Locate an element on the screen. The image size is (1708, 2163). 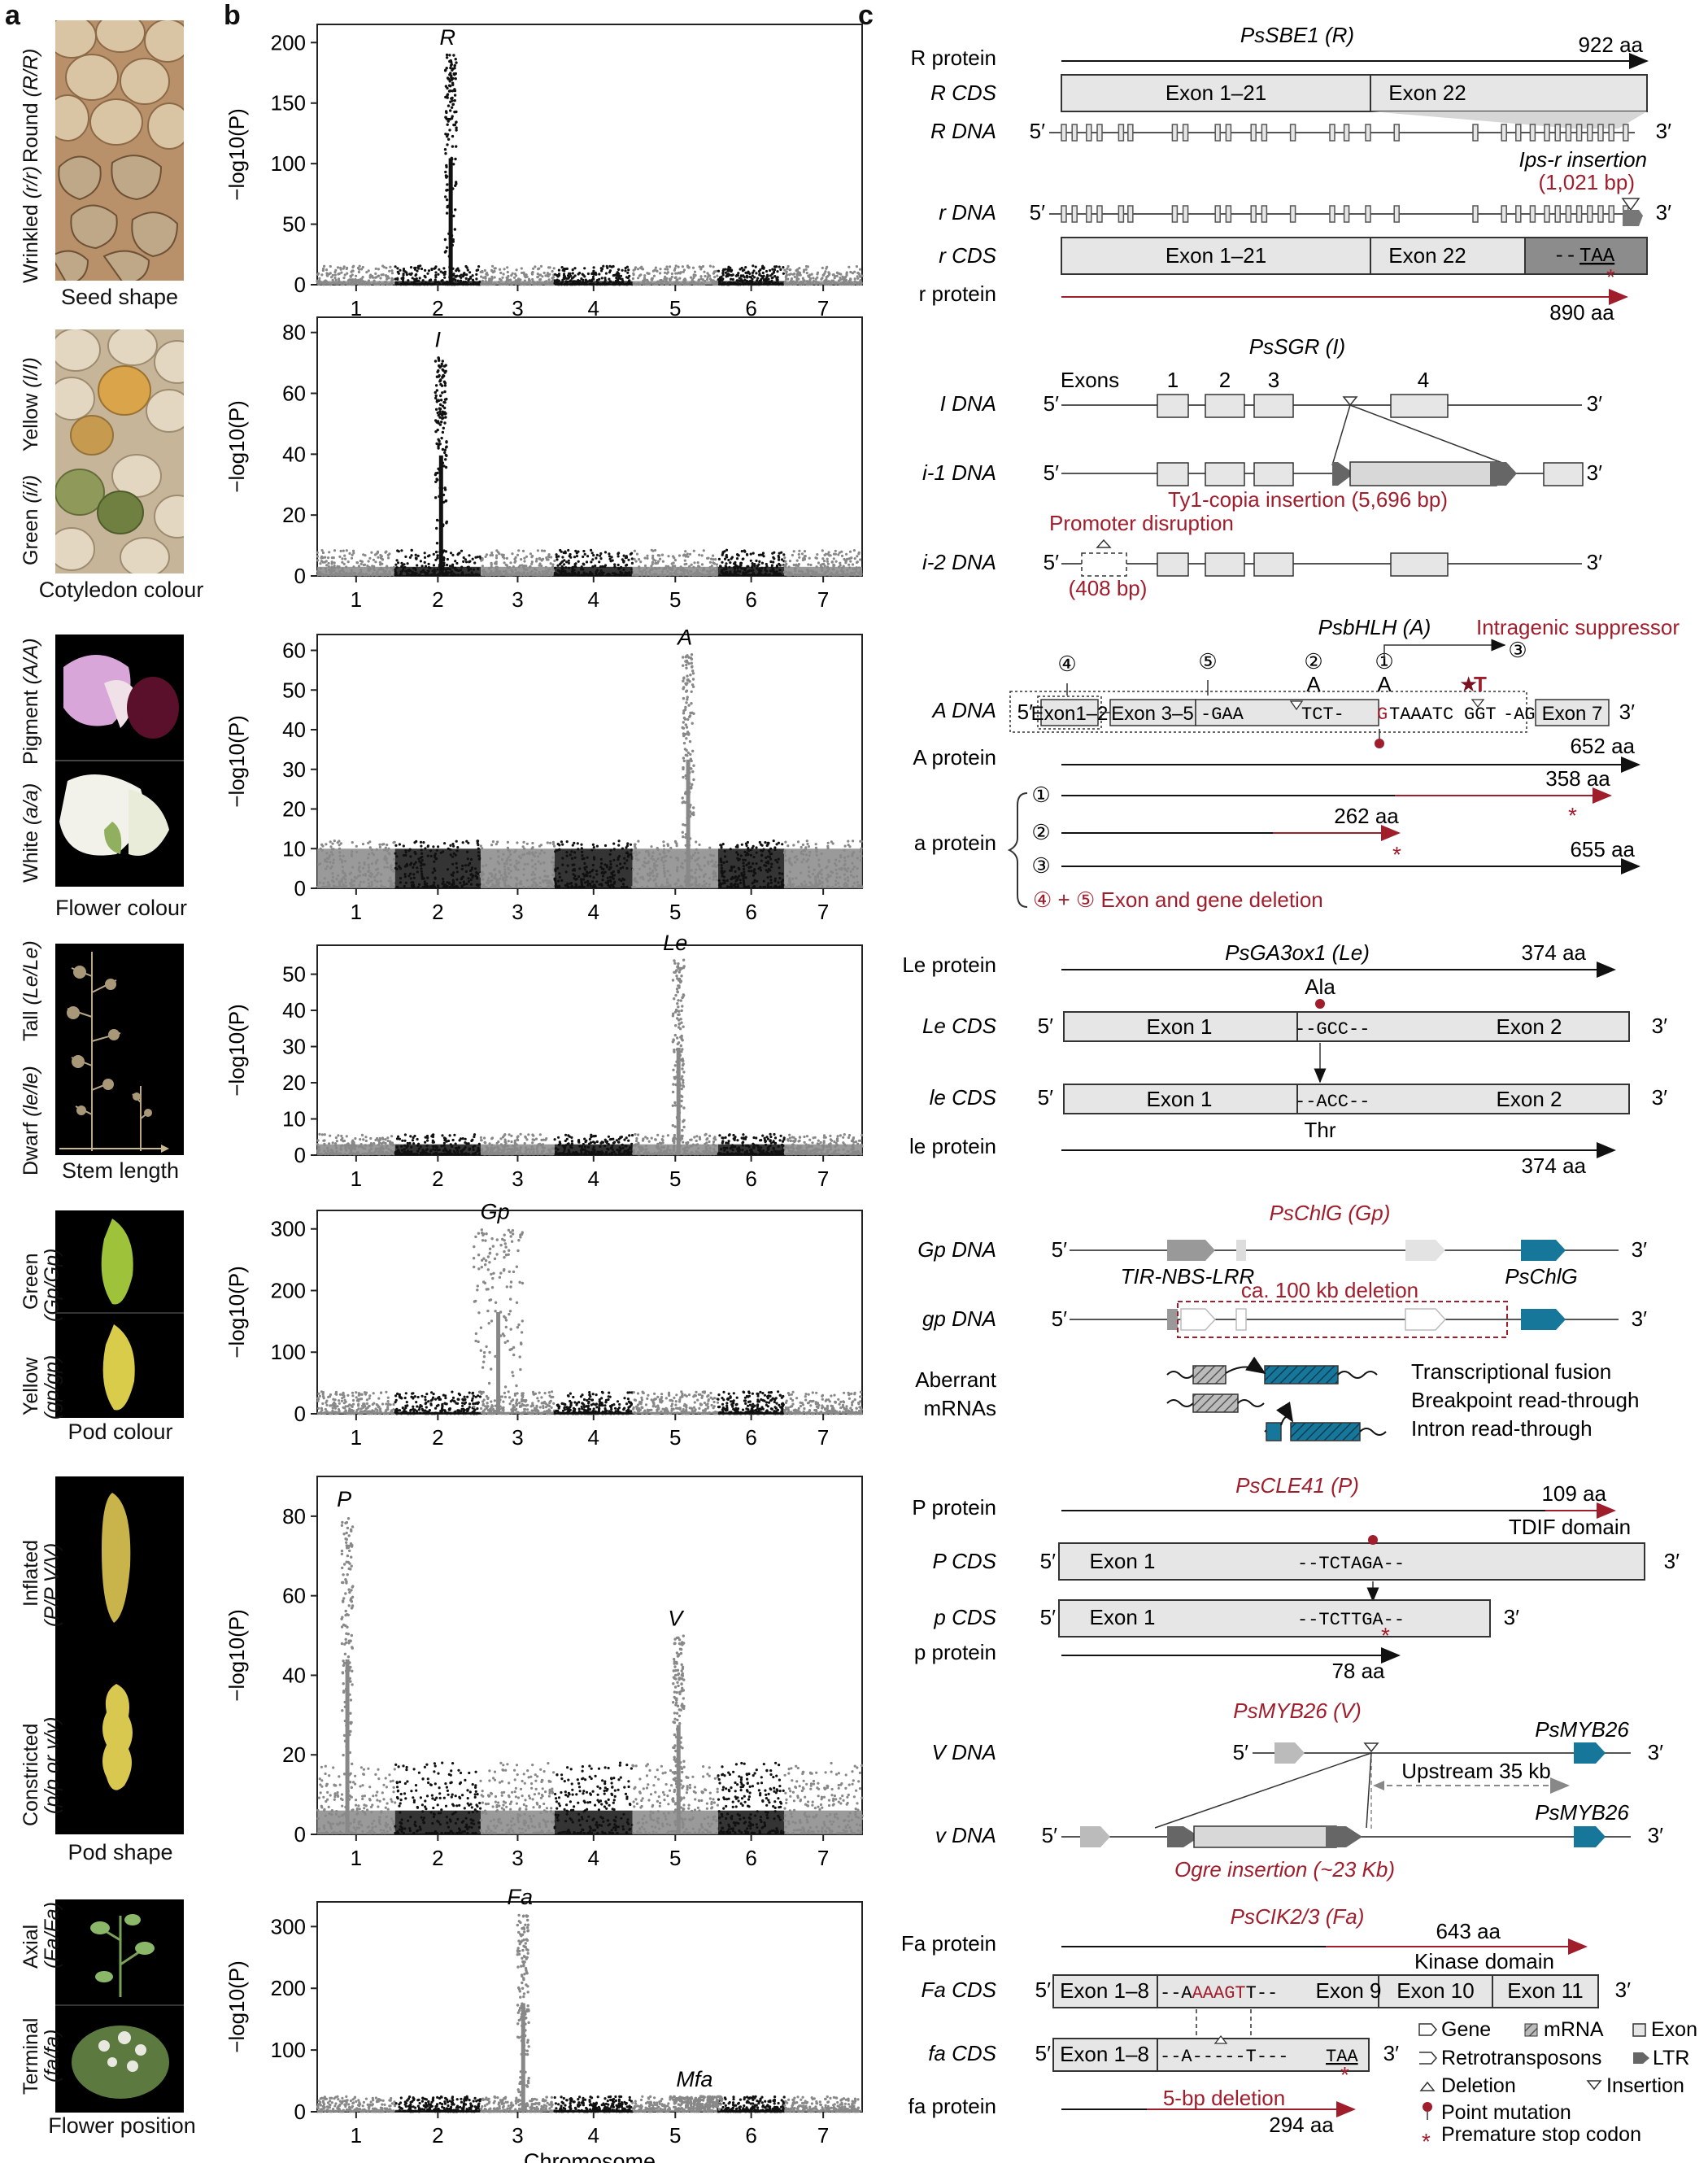
pod-shape-top-label-1: Inflated is located at coordinates (31, 1573).